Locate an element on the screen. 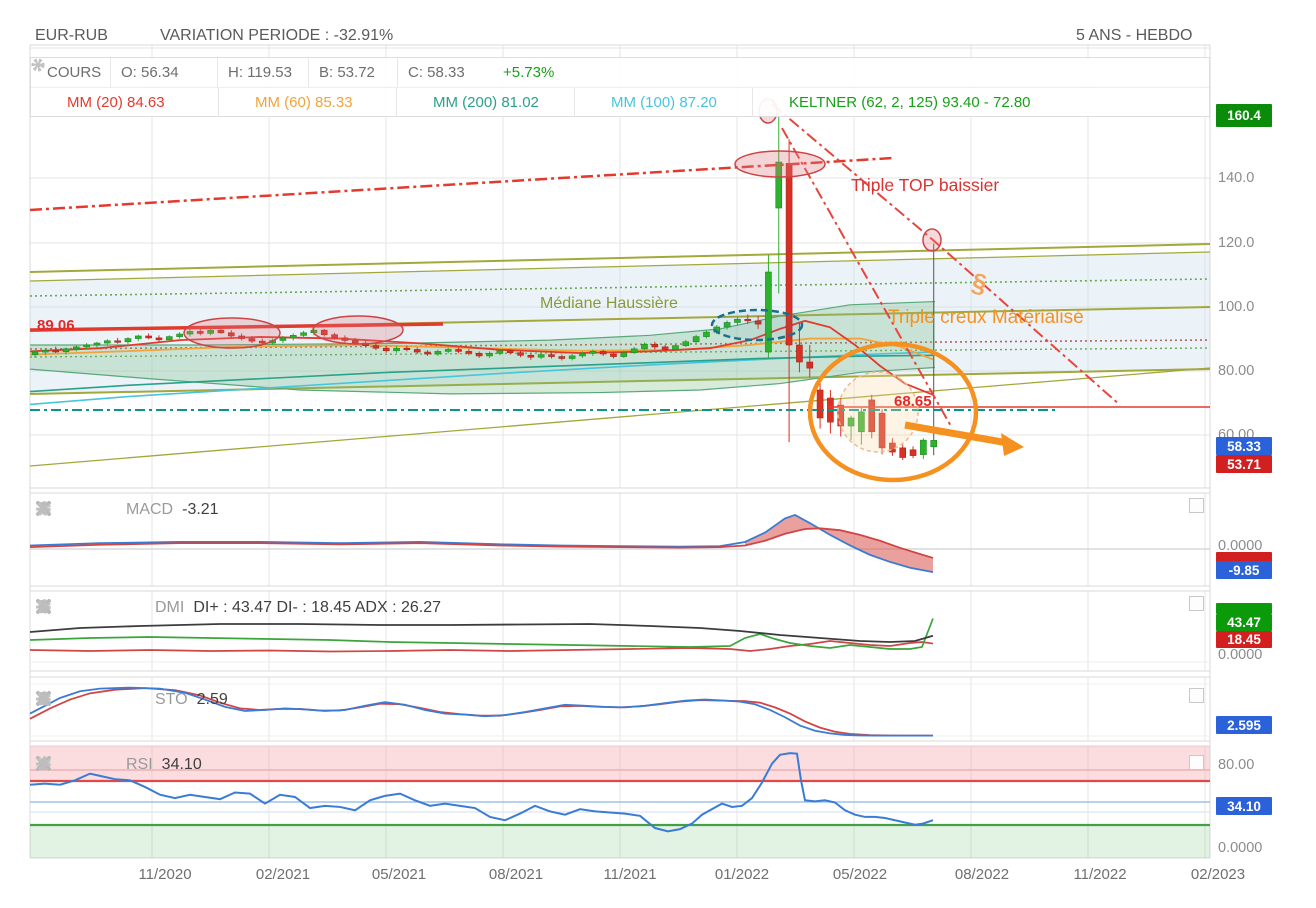 The width and height of the screenshot is (1316, 908). price-level-68-label: 68.65 is located at coordinates (913, 401).